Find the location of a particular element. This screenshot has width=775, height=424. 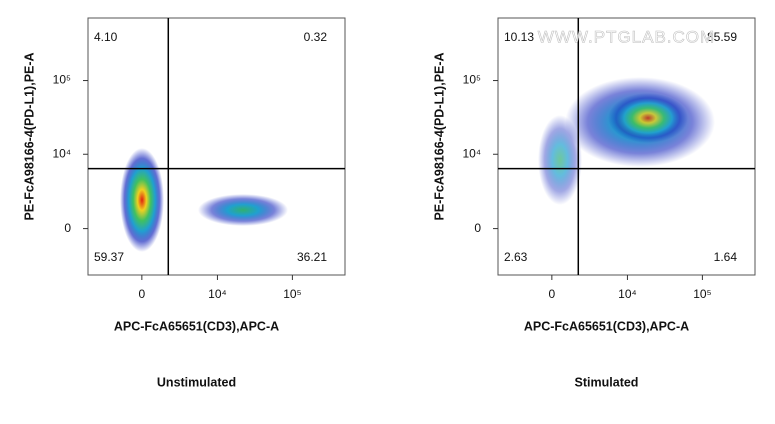

quadrant-label: 2.63 is located at coordinates (516, 257).